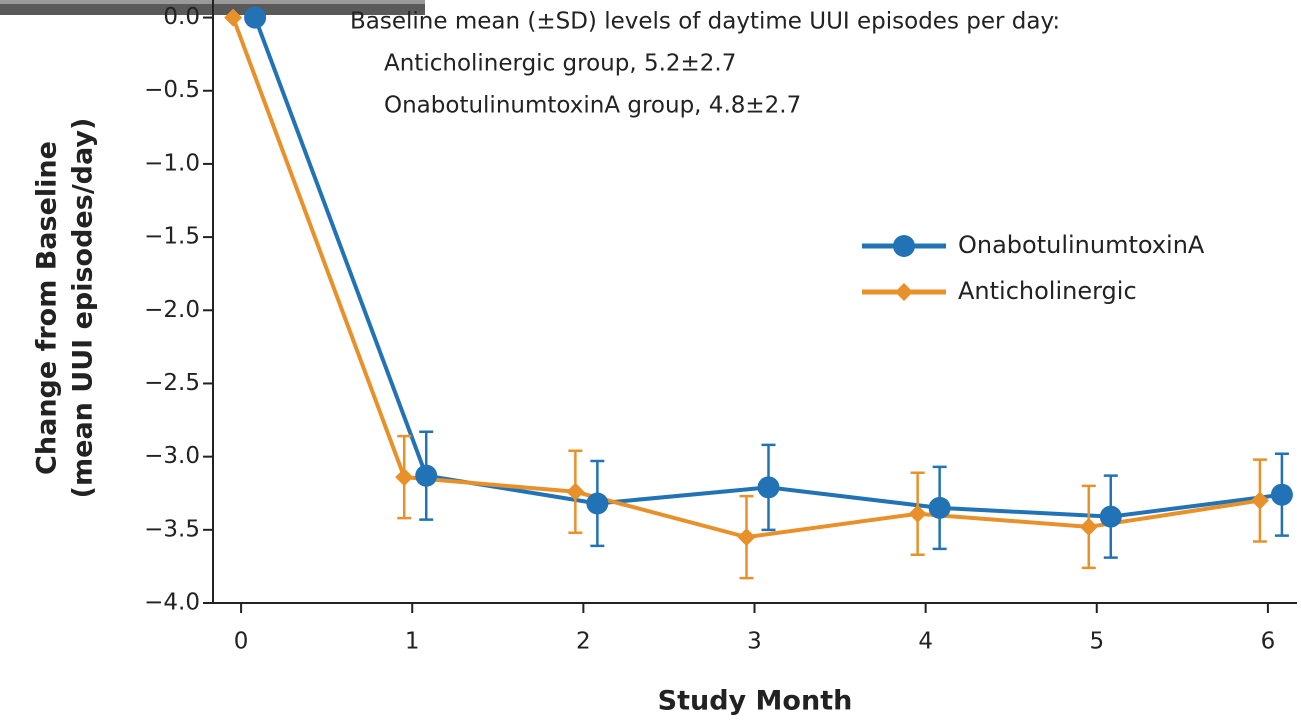  Describe the element at coordinates (83, 308) in the screenshot. I see `y-axis-title: (mean UUI episodes/day)` at that location.